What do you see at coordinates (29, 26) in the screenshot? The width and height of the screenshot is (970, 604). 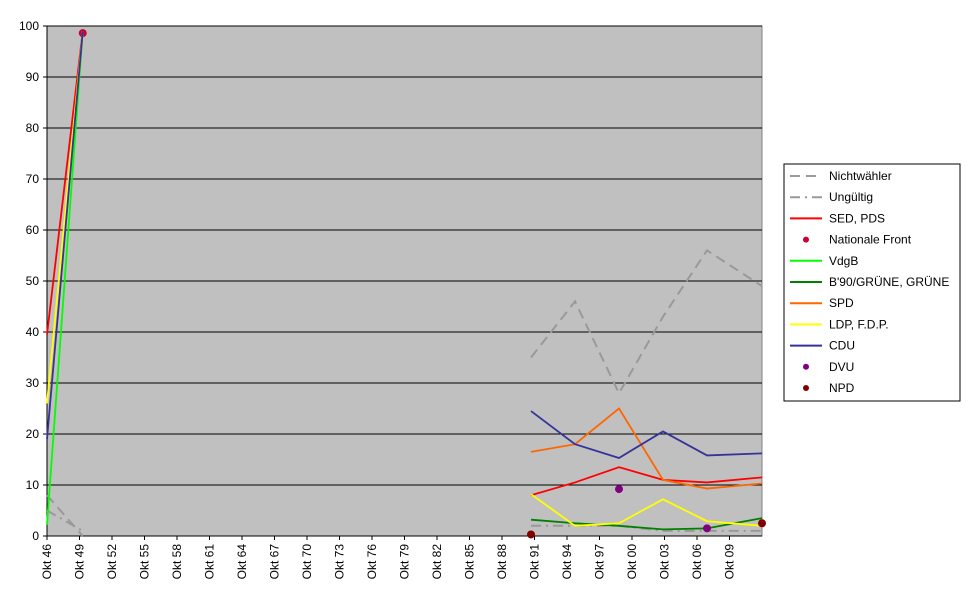 I see `y-tick-label: 100` at bounding box center [29, 26].